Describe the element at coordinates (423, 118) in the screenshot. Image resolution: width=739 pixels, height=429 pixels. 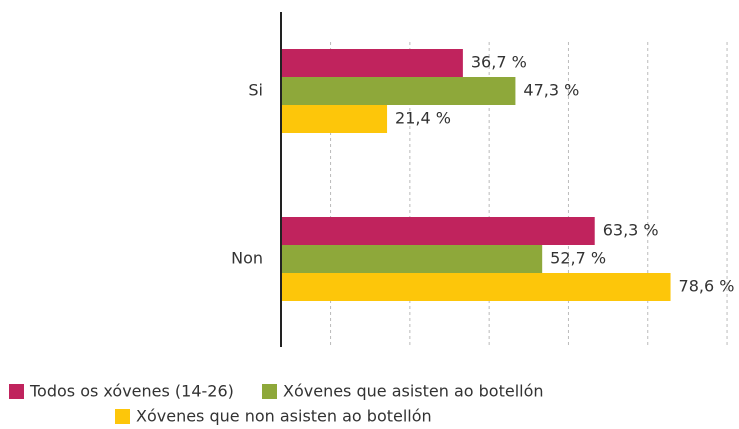
I see `value-label: 21,4 %` at that location.